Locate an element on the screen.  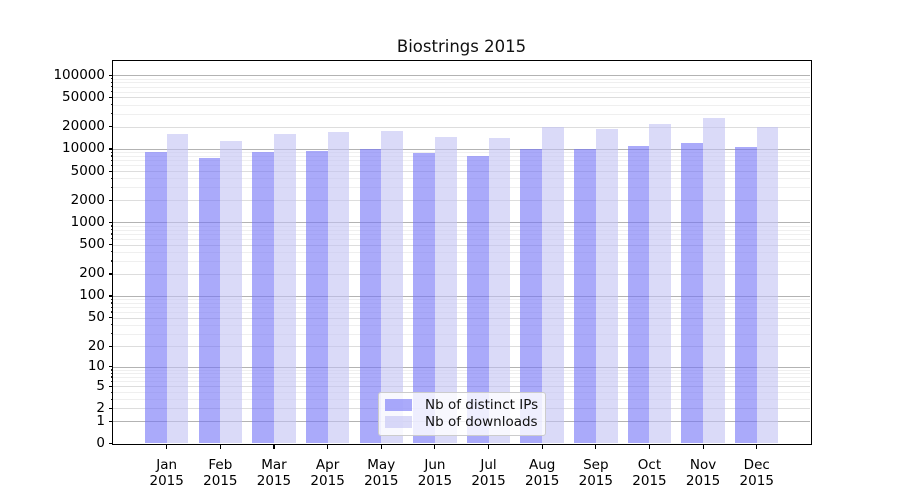
x-tick-month: Jan is located at coordinates (167, 464).